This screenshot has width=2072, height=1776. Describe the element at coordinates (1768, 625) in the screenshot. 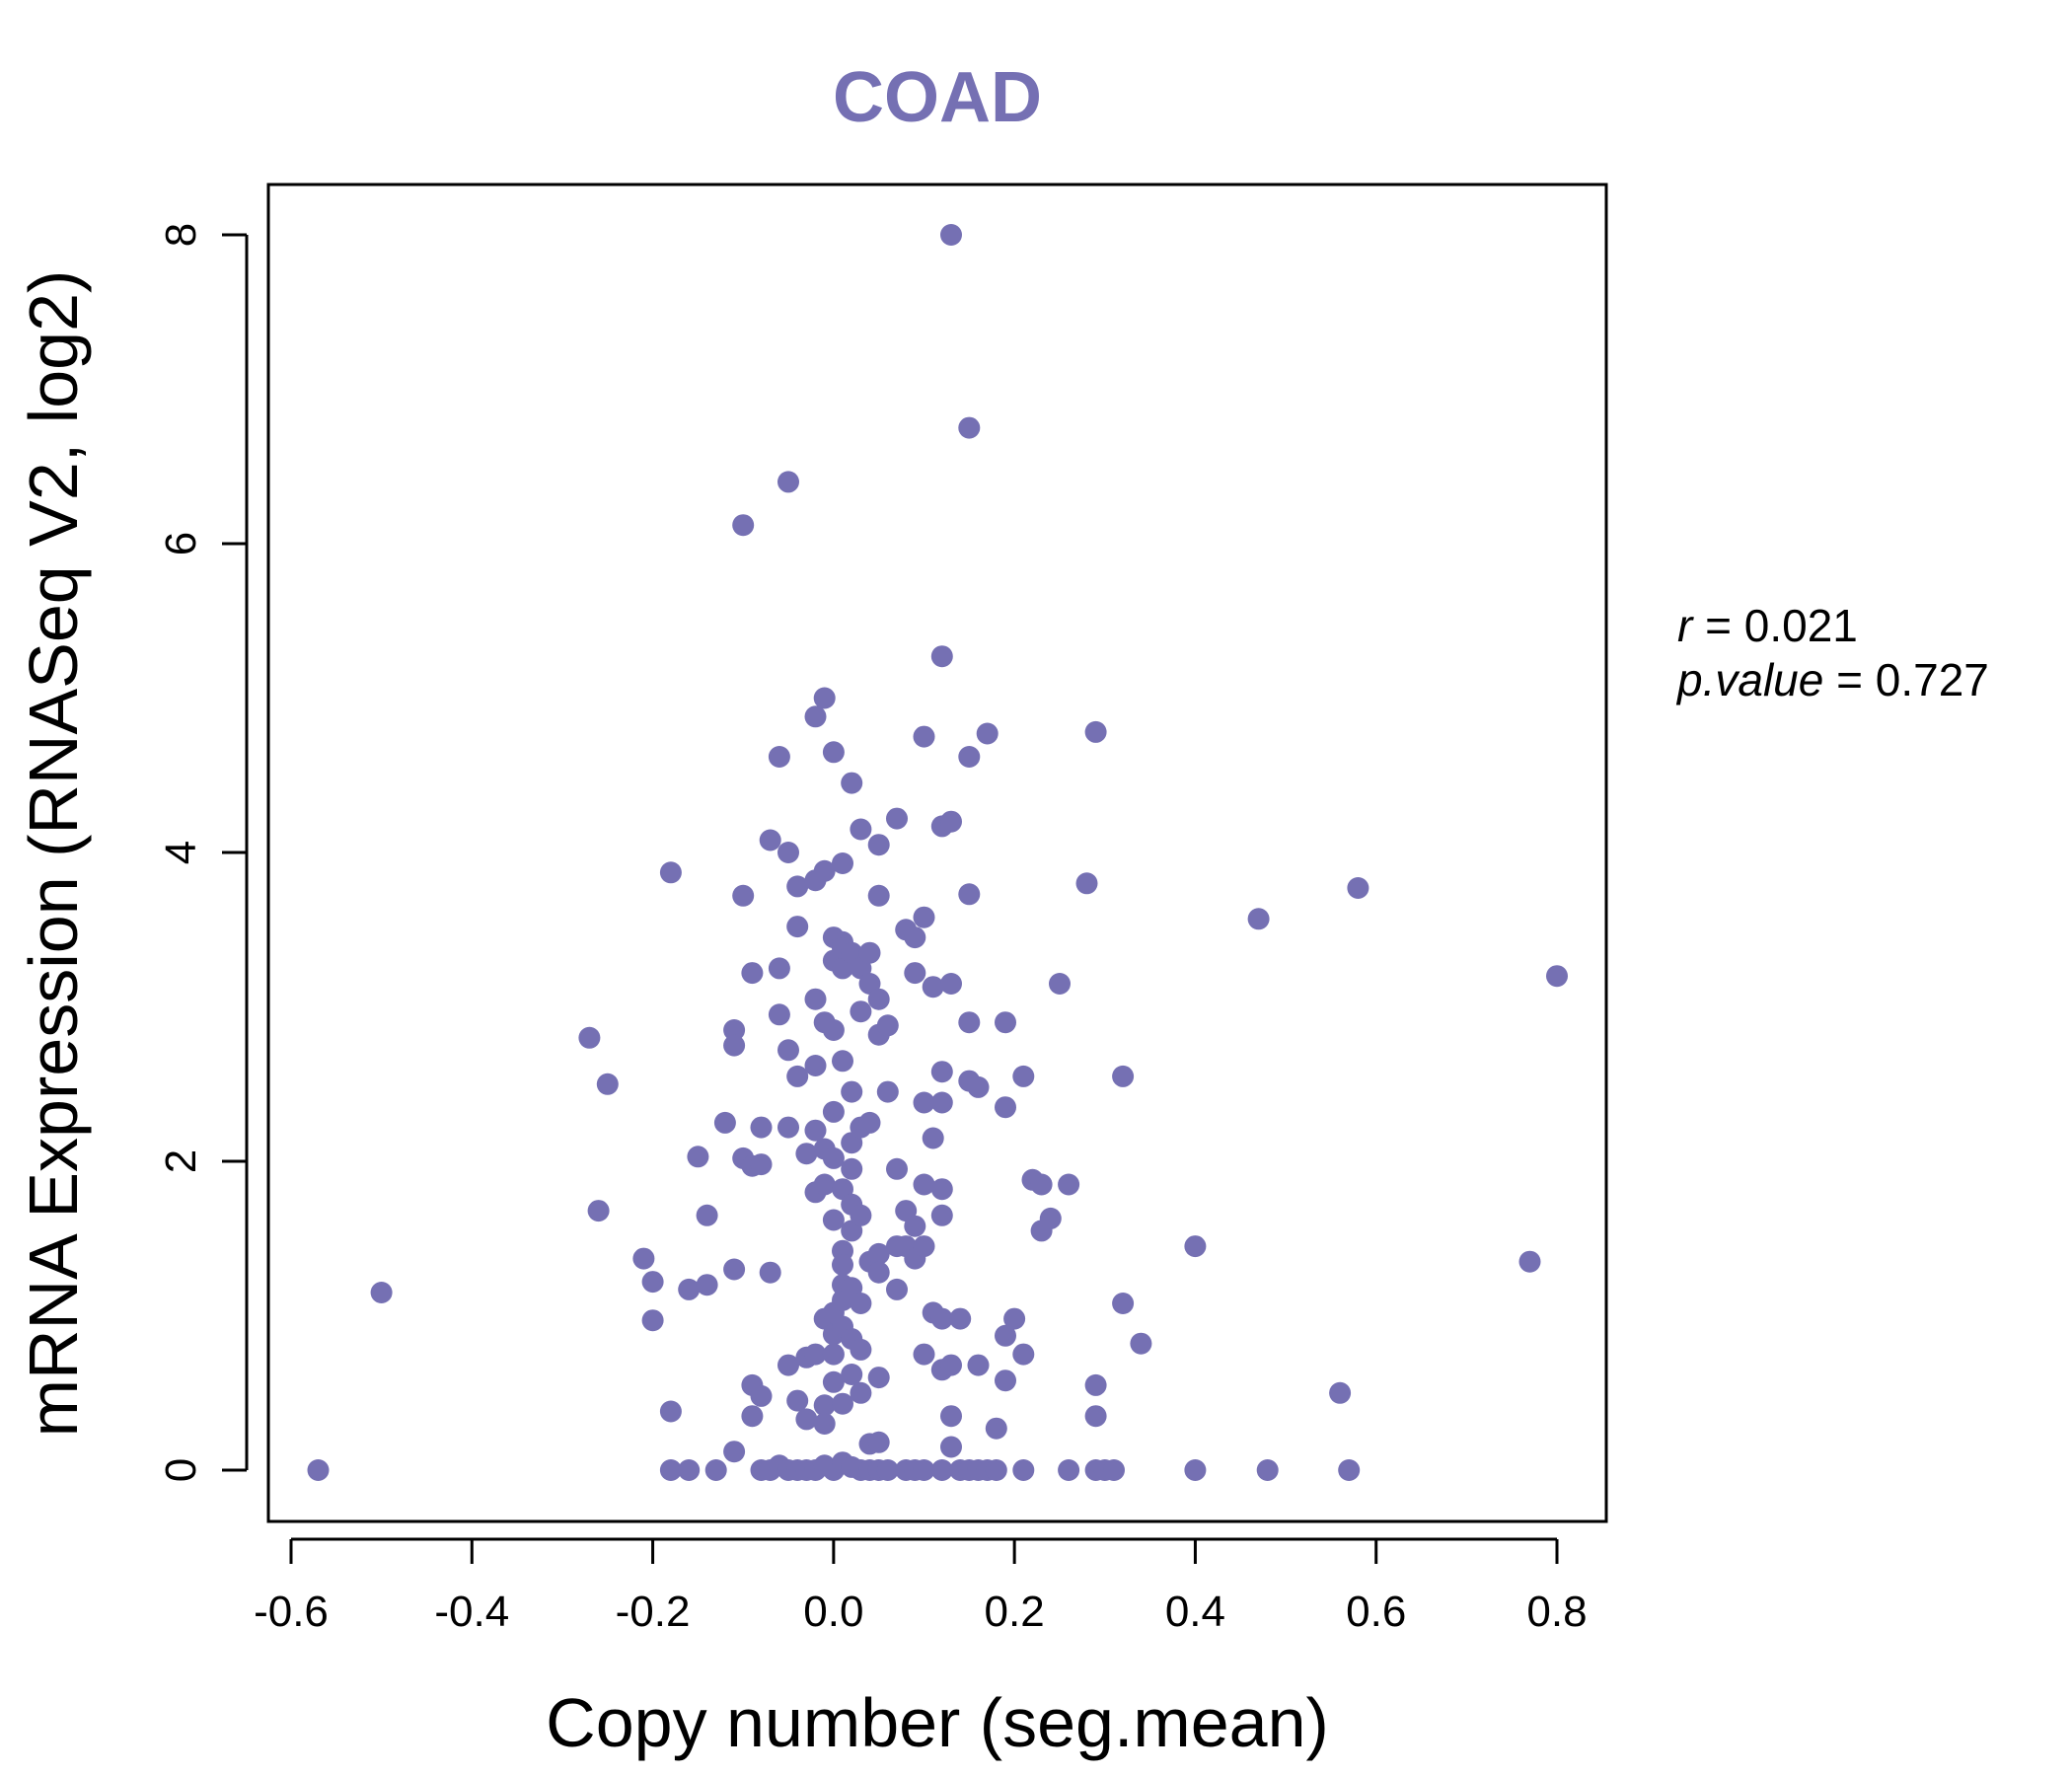

I see `r-stat: r = 0.021` at that location.